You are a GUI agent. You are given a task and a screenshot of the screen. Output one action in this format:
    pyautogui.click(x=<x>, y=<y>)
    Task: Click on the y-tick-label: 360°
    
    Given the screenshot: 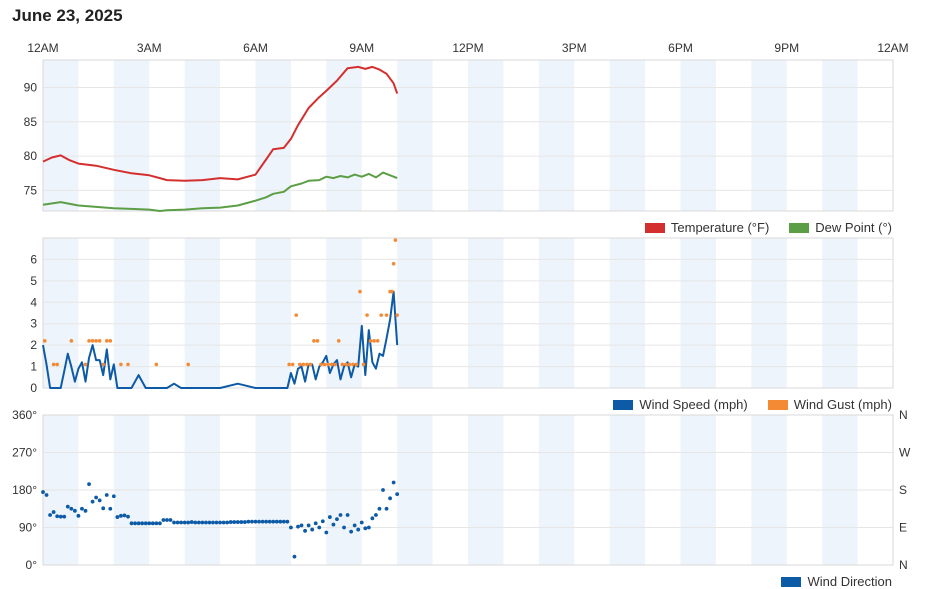 What is the action you would take?
    pyautogui.click(x=24, y=415)
    